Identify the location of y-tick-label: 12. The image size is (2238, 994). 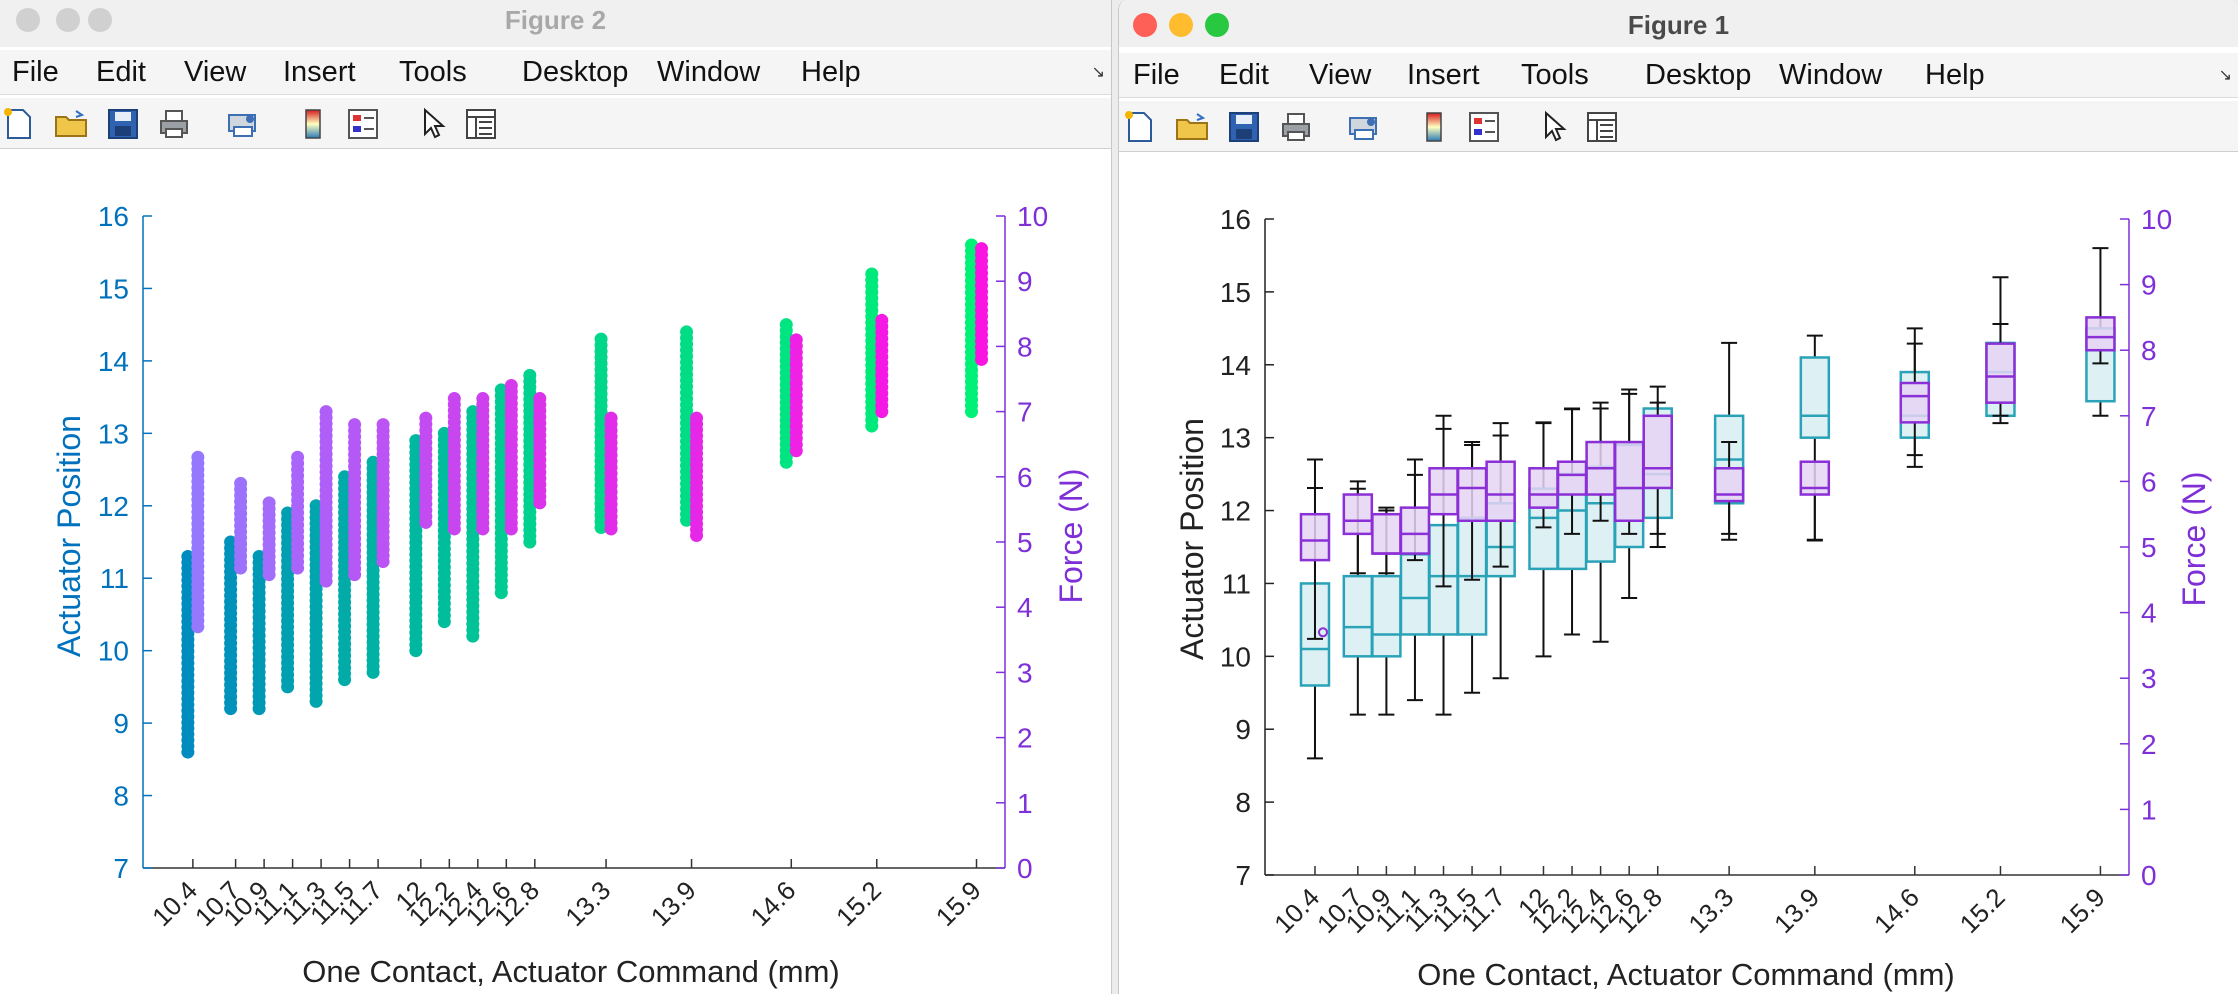
(1235, 511).